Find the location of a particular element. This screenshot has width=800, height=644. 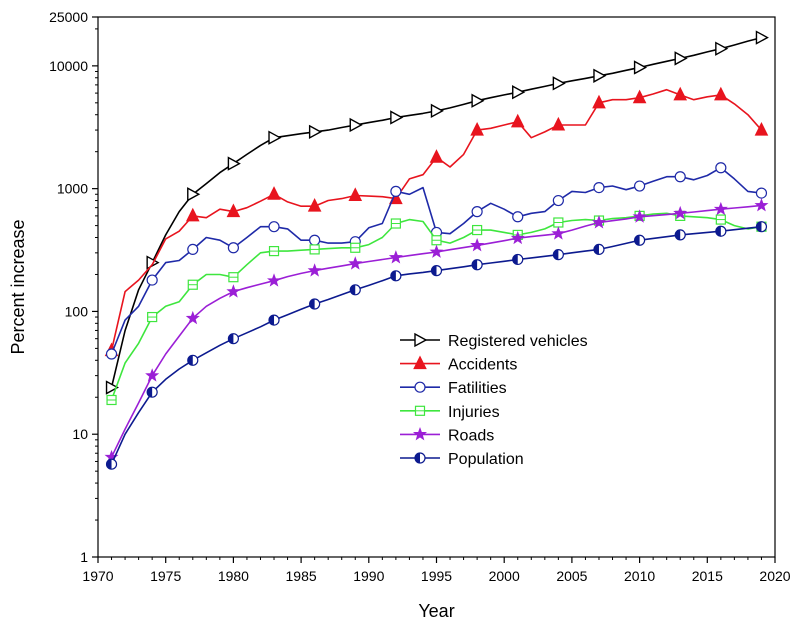

legend-item: Injuries is located at coordinates (450, 412).